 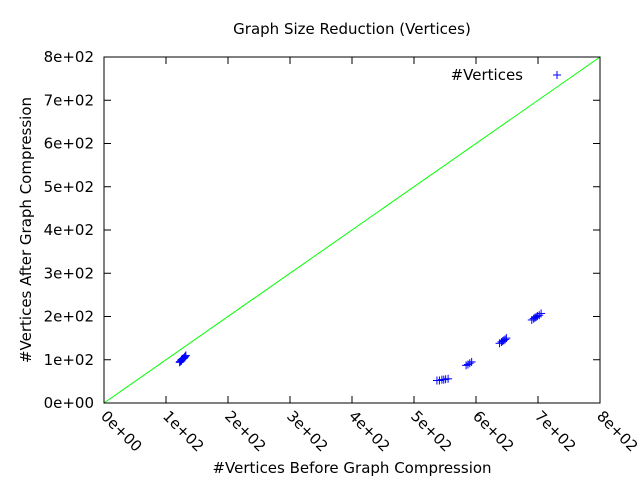 I want to click on x-tick-label: 7e+02, so click(x=555, y=431).